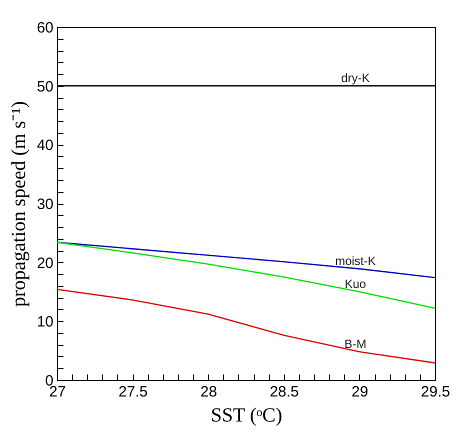 The height and width of the screenshot is (438, 461). Describe the element at coordinates (45, 145) in the screenshot. I see `y-tick-label: 40` at that location.